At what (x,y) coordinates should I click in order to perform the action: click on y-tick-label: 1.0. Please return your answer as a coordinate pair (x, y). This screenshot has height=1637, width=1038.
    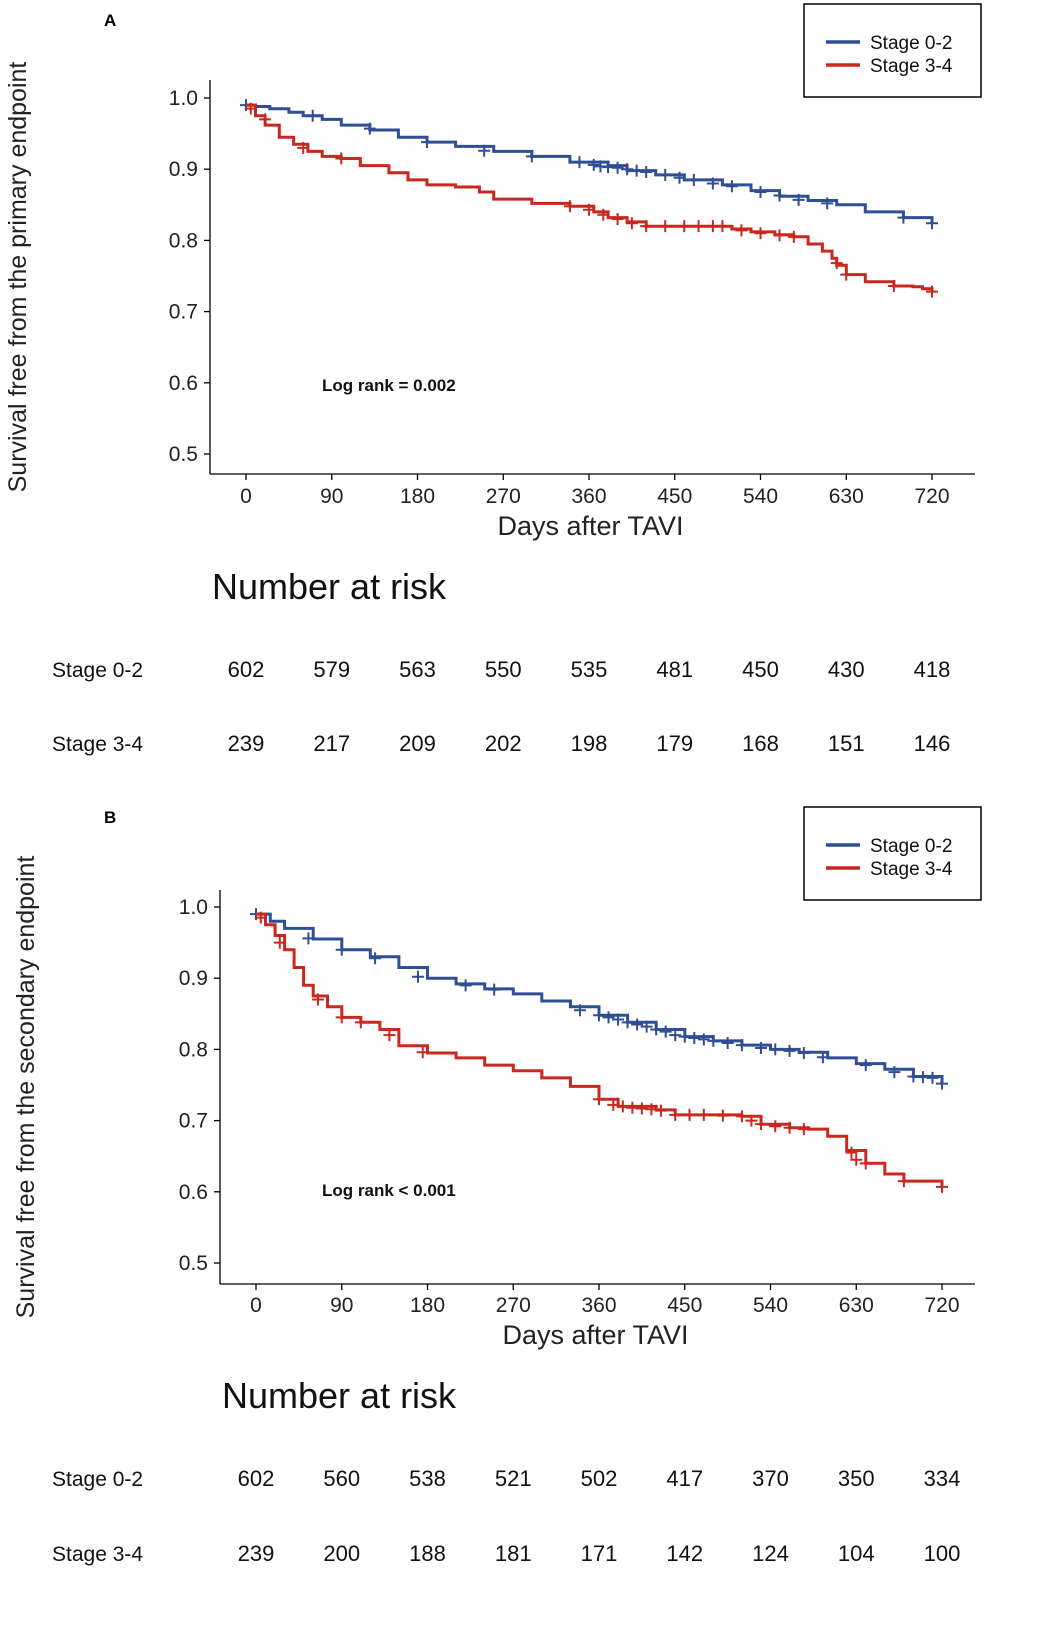
    Looking at the image, I should click on (193, 907).